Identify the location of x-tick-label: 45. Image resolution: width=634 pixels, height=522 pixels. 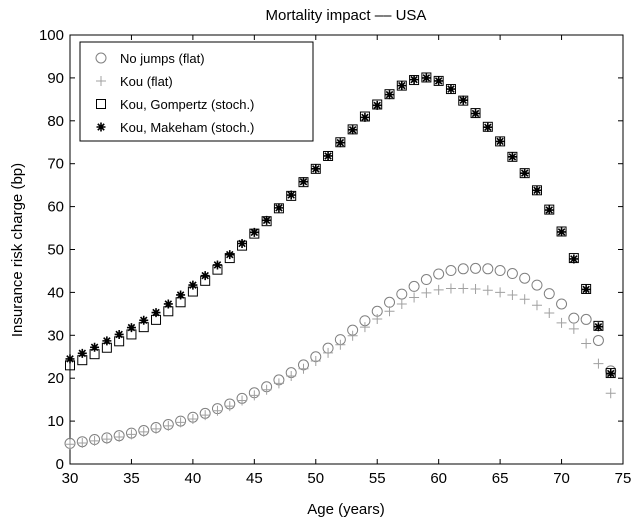
(254, 478).